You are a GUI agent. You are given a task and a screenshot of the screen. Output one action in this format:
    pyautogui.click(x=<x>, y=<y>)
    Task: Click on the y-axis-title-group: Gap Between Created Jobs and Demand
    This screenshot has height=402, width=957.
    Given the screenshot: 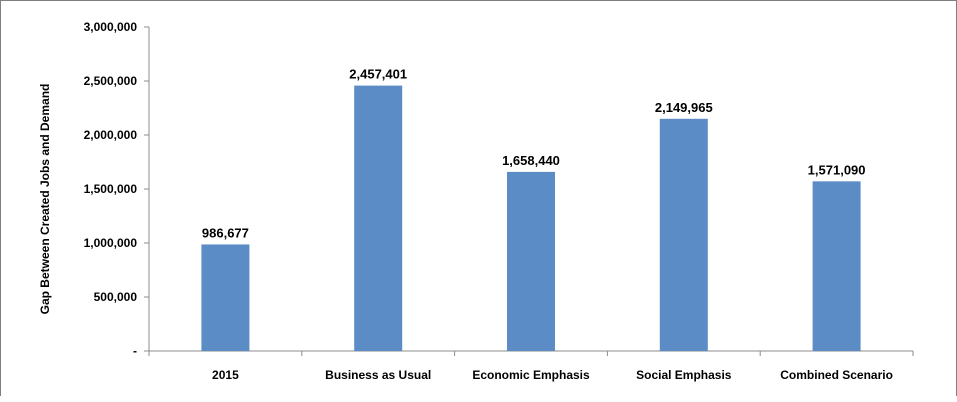 What is the action you would take?
    pyautogui.click(x=45, y=199)
    